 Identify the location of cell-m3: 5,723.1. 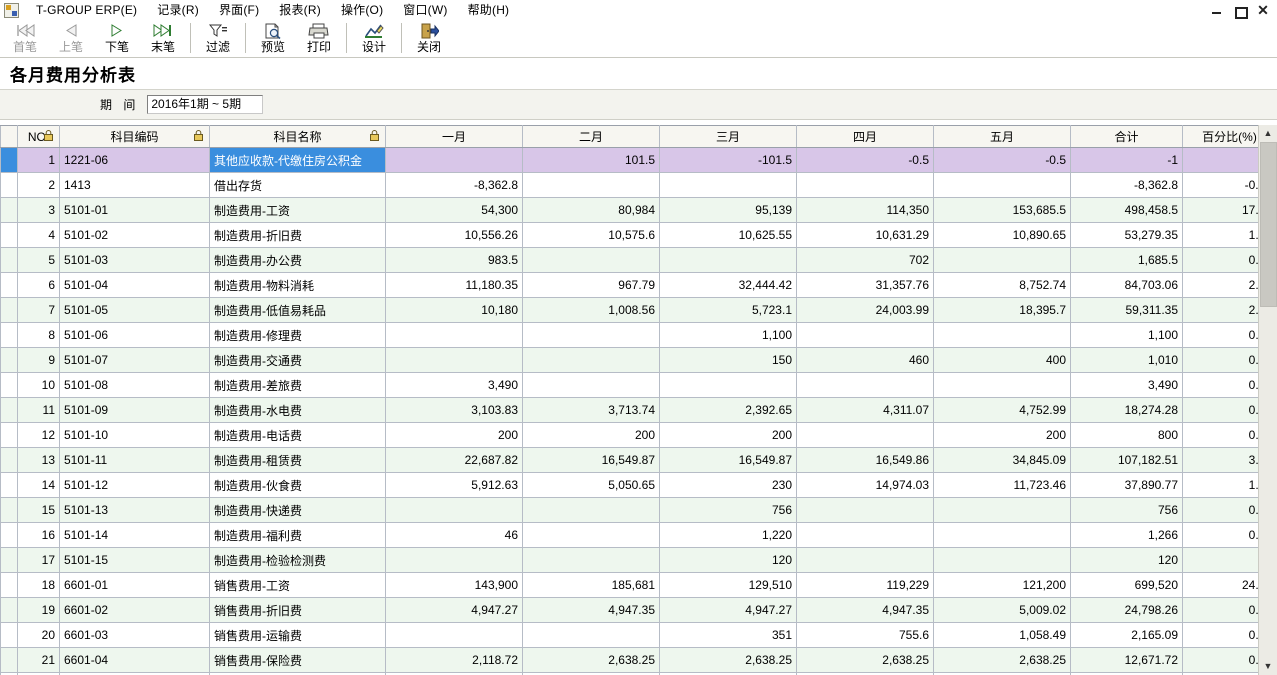
(728, 310).